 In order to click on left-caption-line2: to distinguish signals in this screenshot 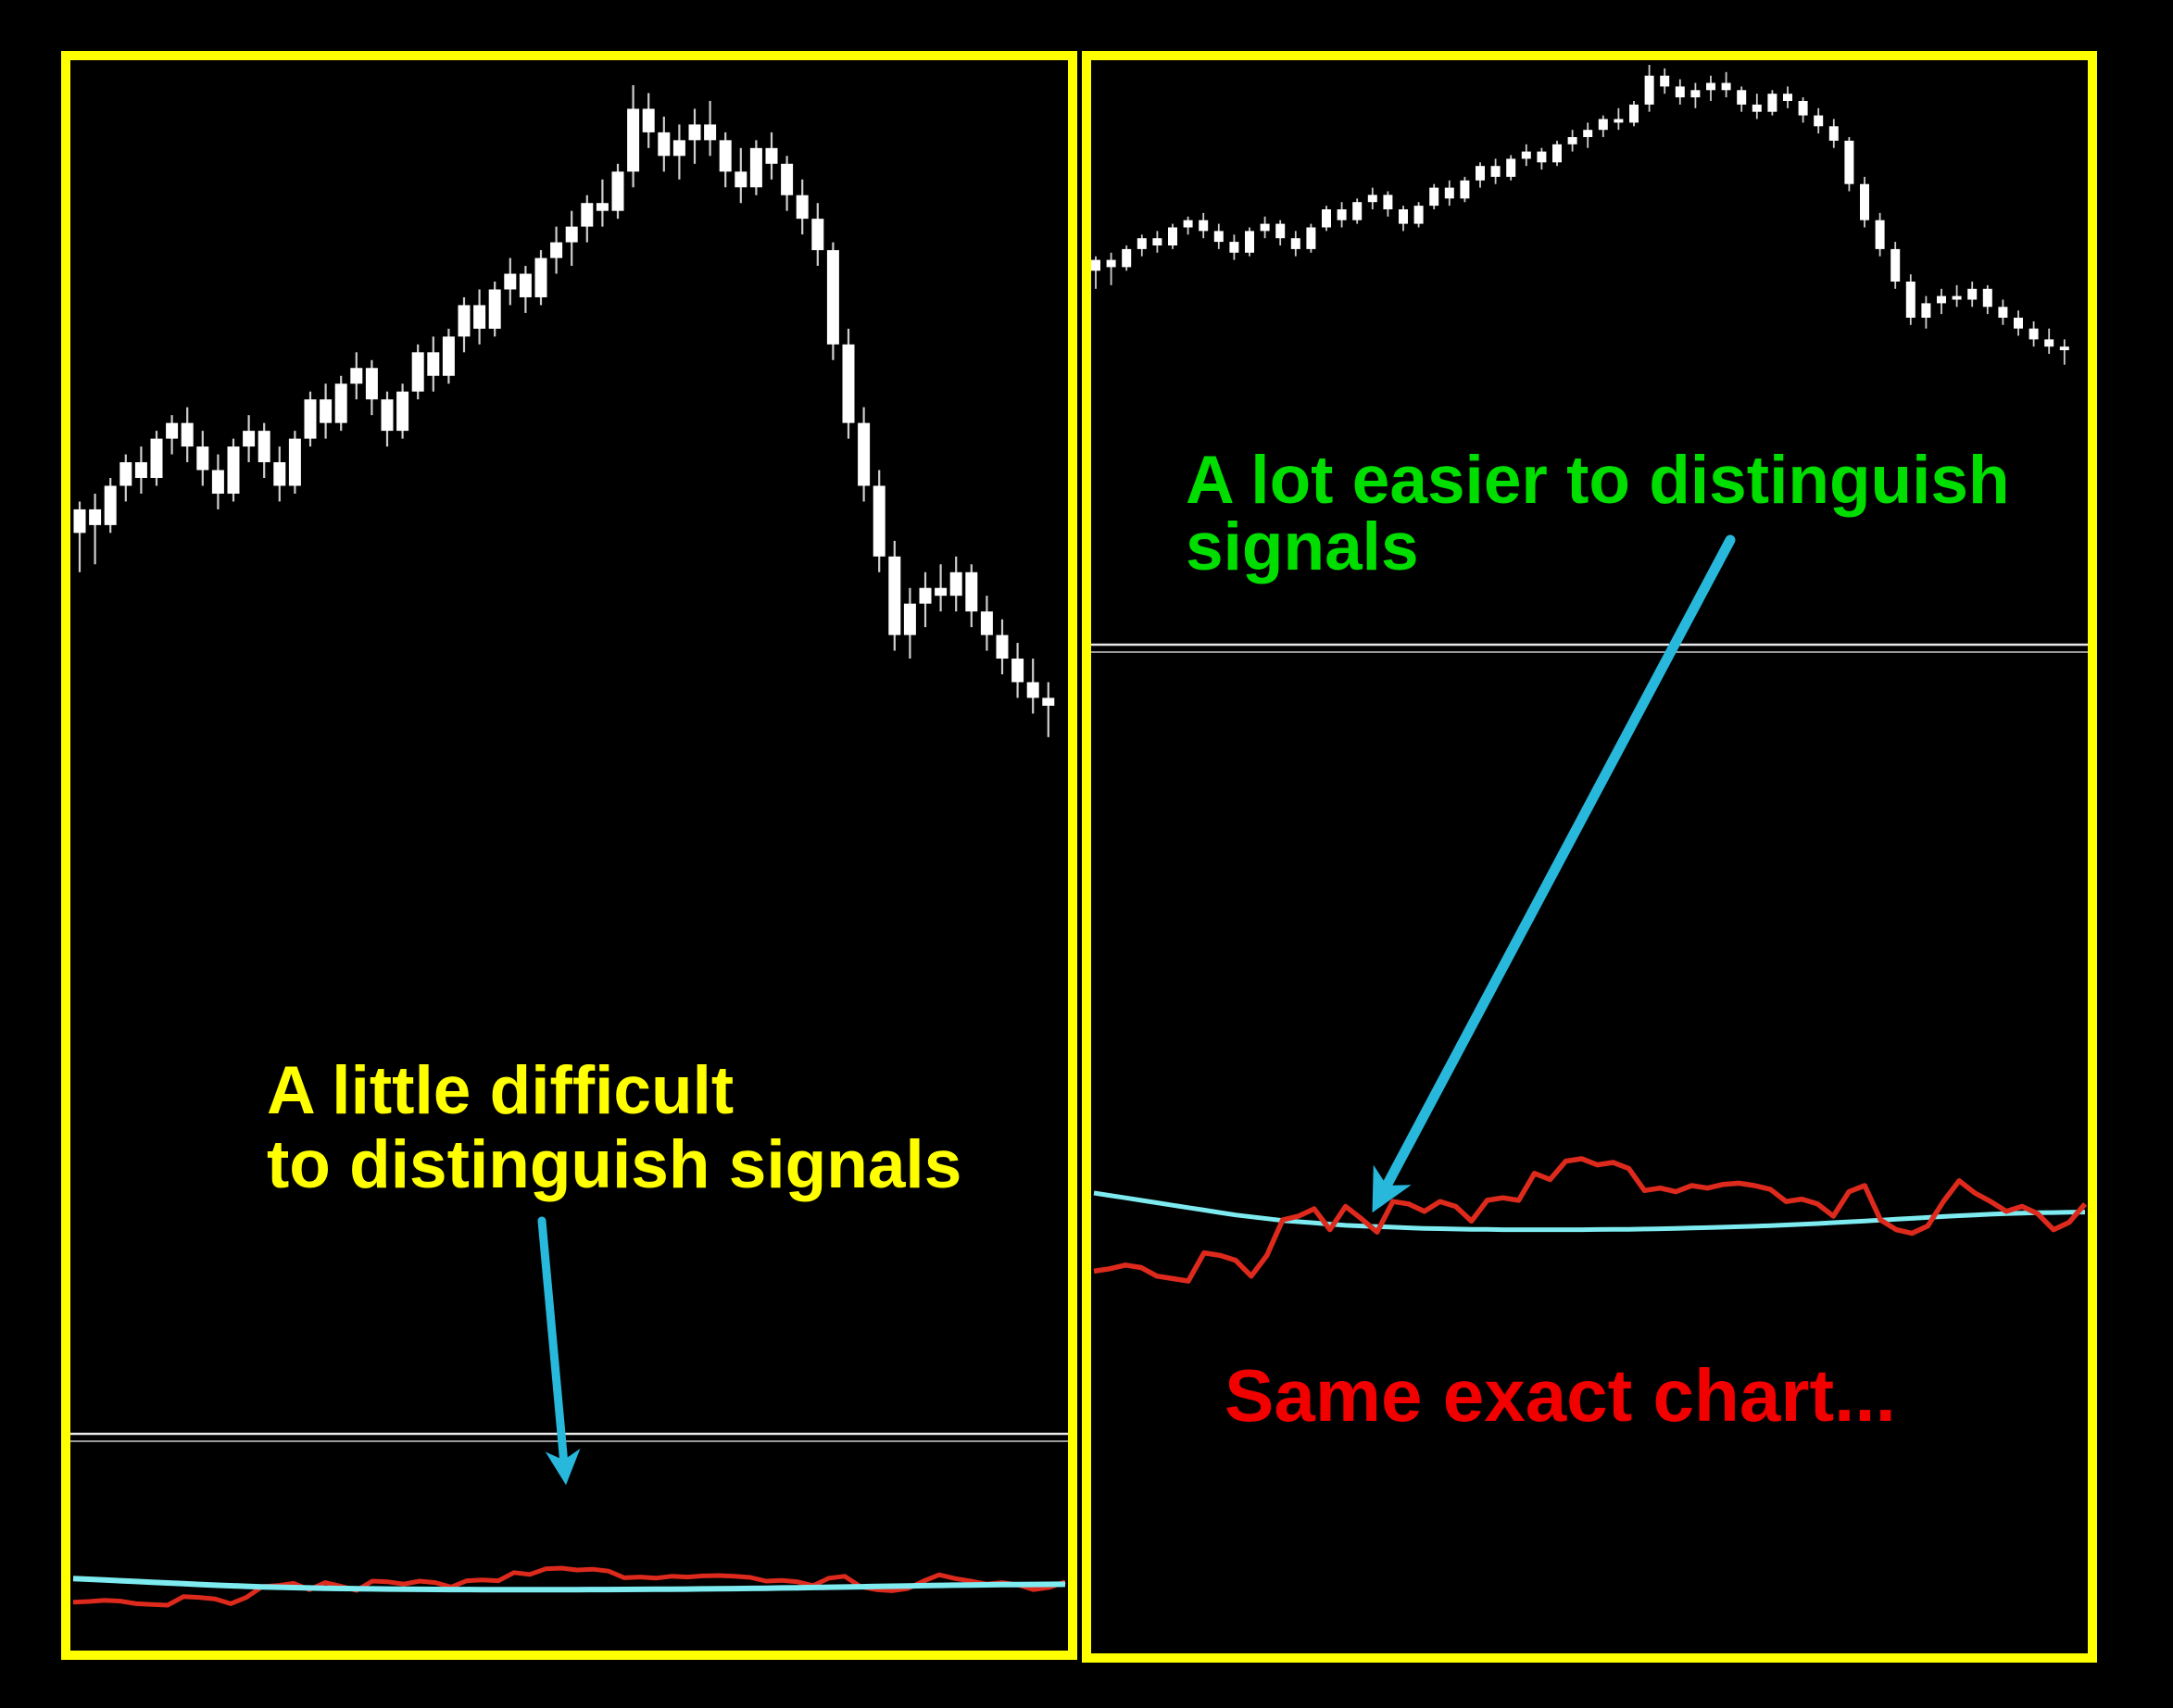, I will do `click(614, 1164)`.